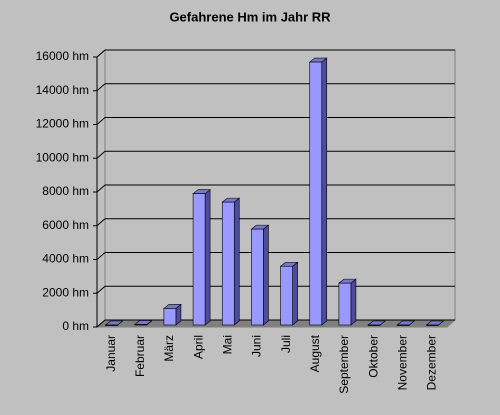 The image size is (500, 415). I want to click on y-tick-label: 8000 hm, so click(65, 191).